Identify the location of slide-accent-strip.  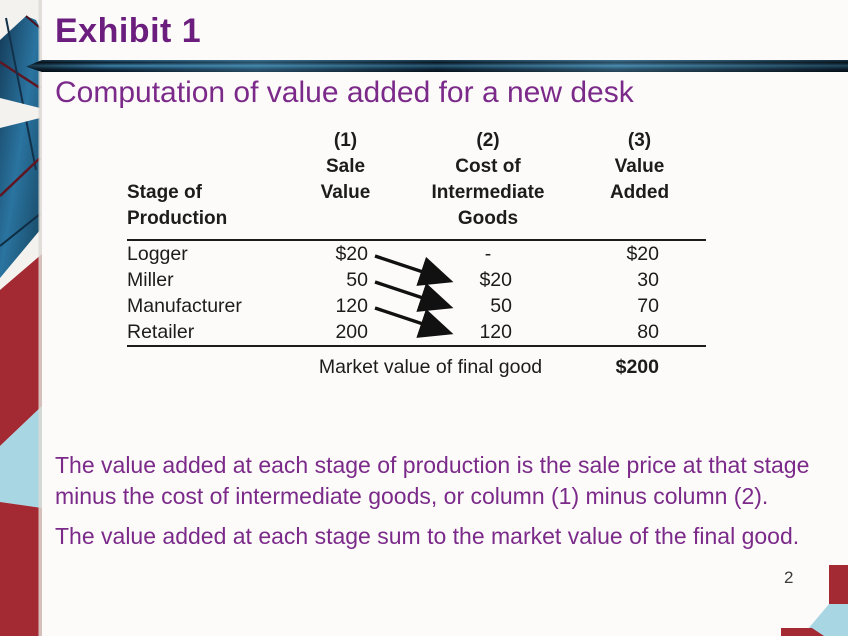
(21, 318).